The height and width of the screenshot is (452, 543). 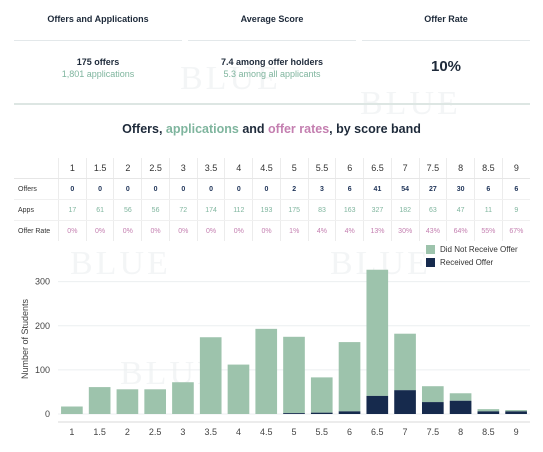 I want to click on apps-cell: 174, so click(x=210, y=210).